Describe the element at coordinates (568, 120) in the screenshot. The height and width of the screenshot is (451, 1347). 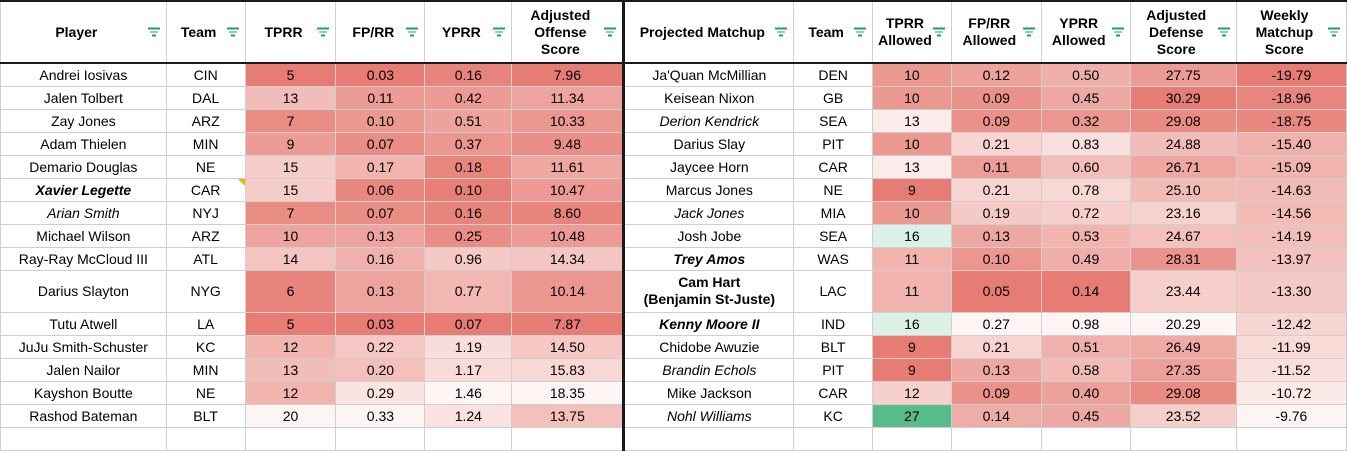
I see `adjusted-offense-cell: 10.33` at that location.